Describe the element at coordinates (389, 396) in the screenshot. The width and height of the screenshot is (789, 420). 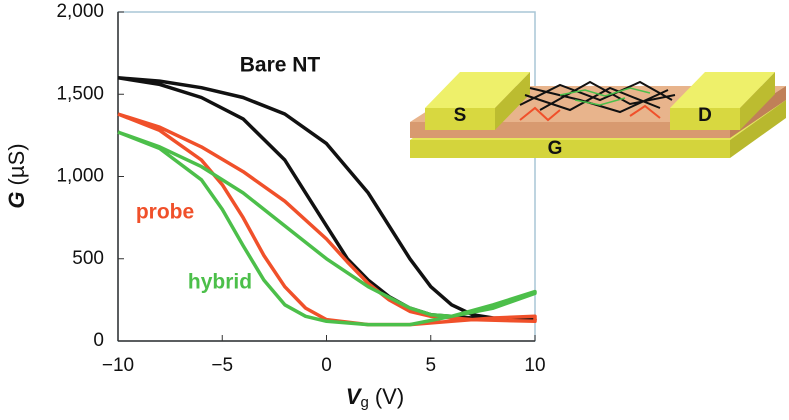
I see `x-label-unit: (V)` at that location.